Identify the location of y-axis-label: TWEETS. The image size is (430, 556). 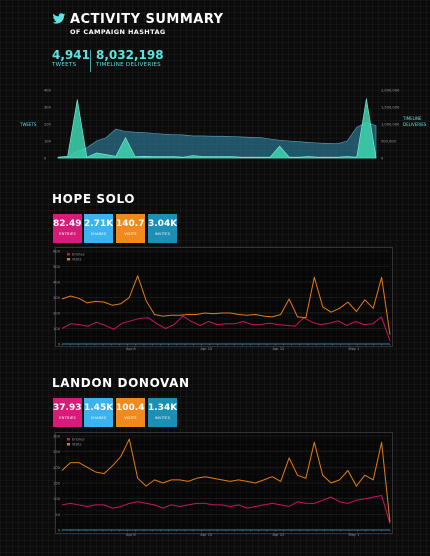
(28, 124).